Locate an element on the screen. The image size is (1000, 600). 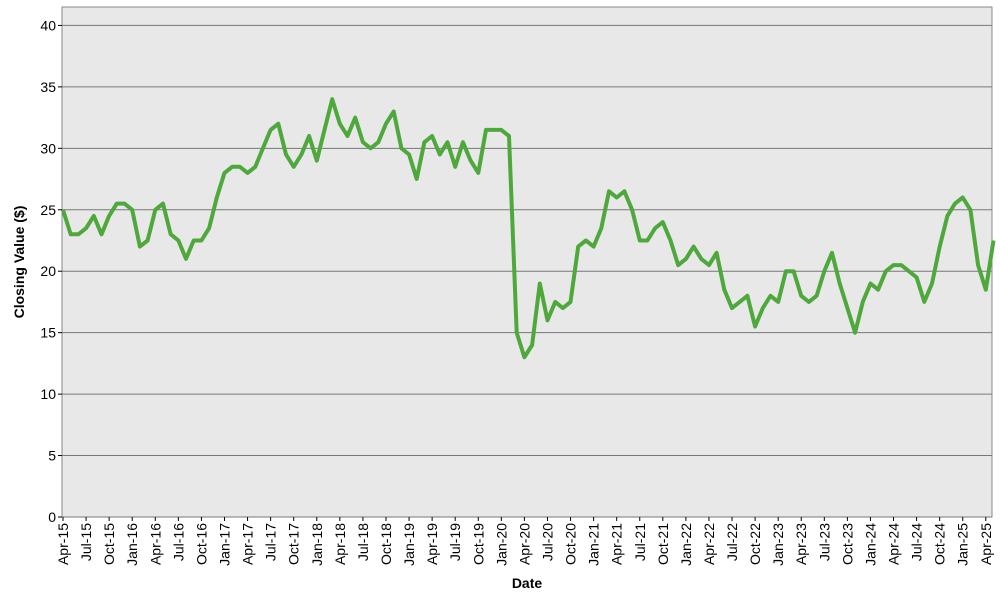
x-tick-label: Jan-22 is located at coordinates (686, 544).